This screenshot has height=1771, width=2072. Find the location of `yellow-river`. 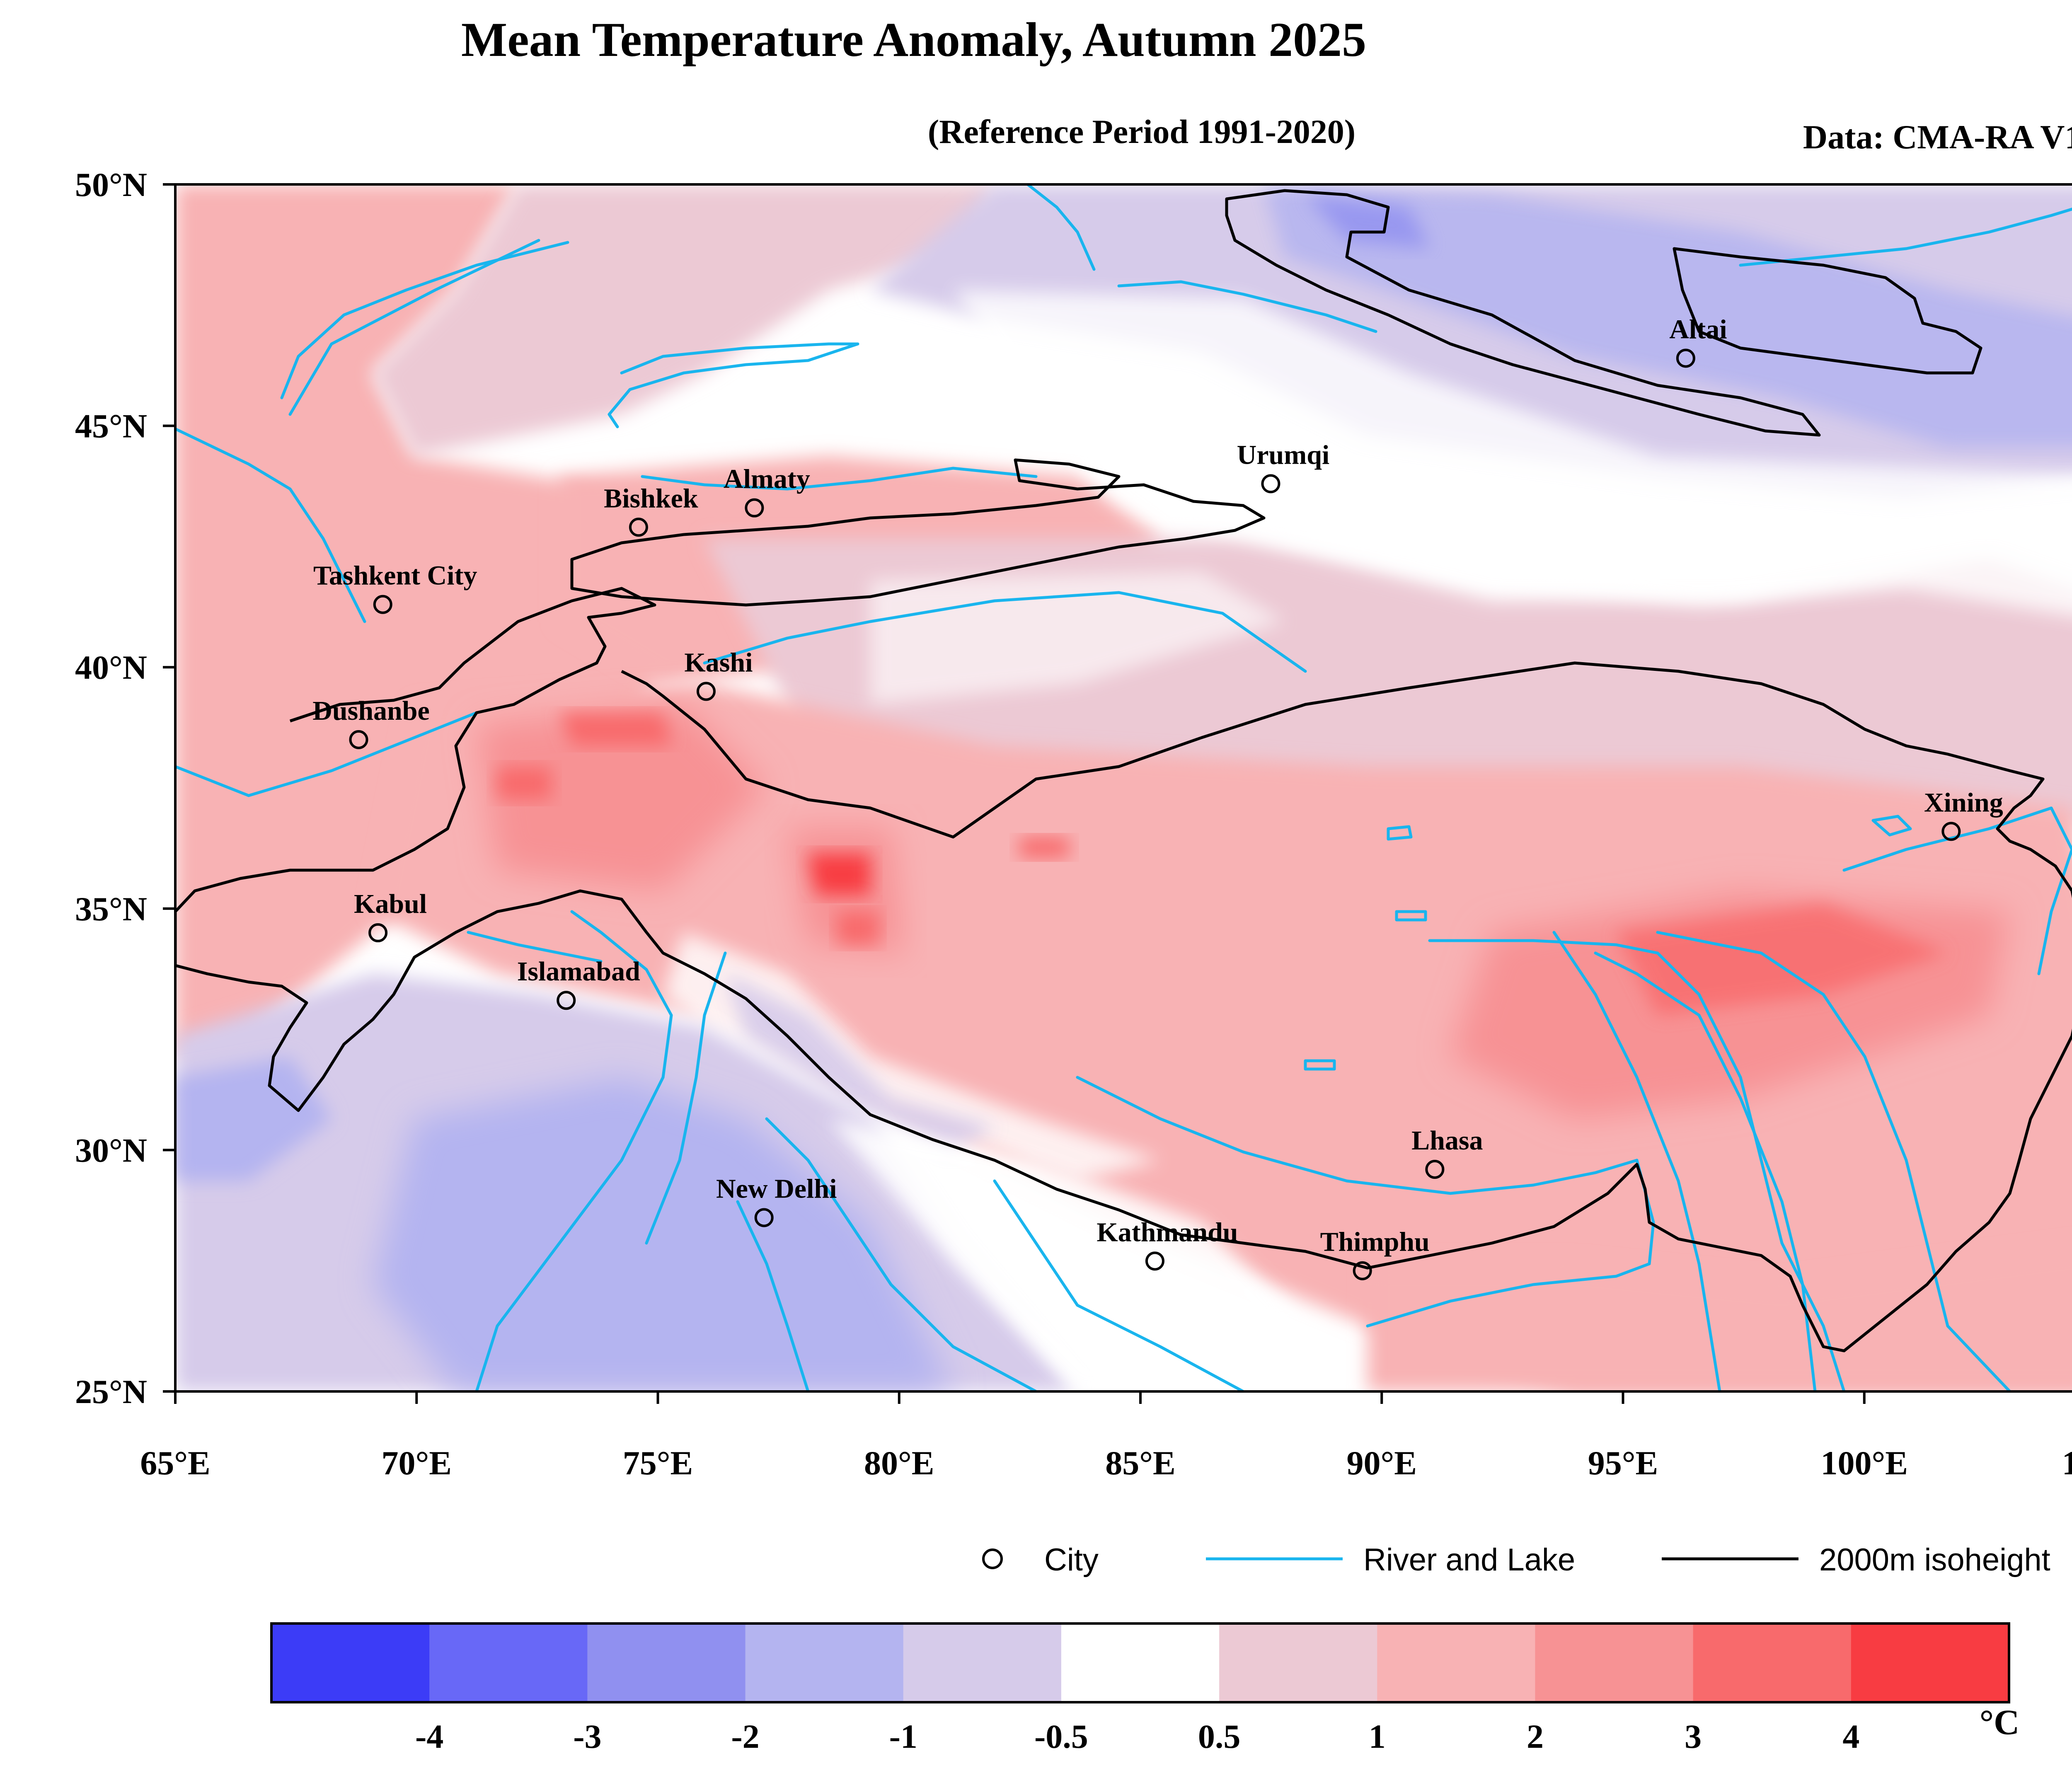

yellow-river is located at coordinates (1957, 891).